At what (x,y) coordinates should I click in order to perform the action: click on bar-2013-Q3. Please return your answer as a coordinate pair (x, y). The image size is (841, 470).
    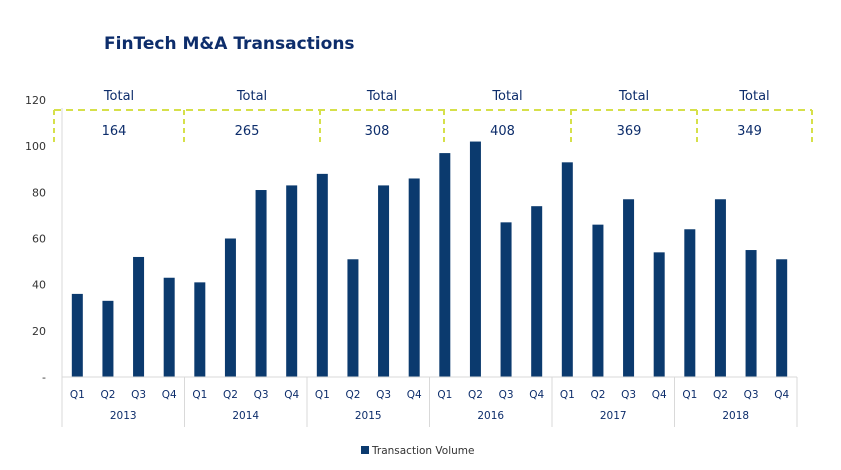
    Looking at the image, I should click on (139, 316).